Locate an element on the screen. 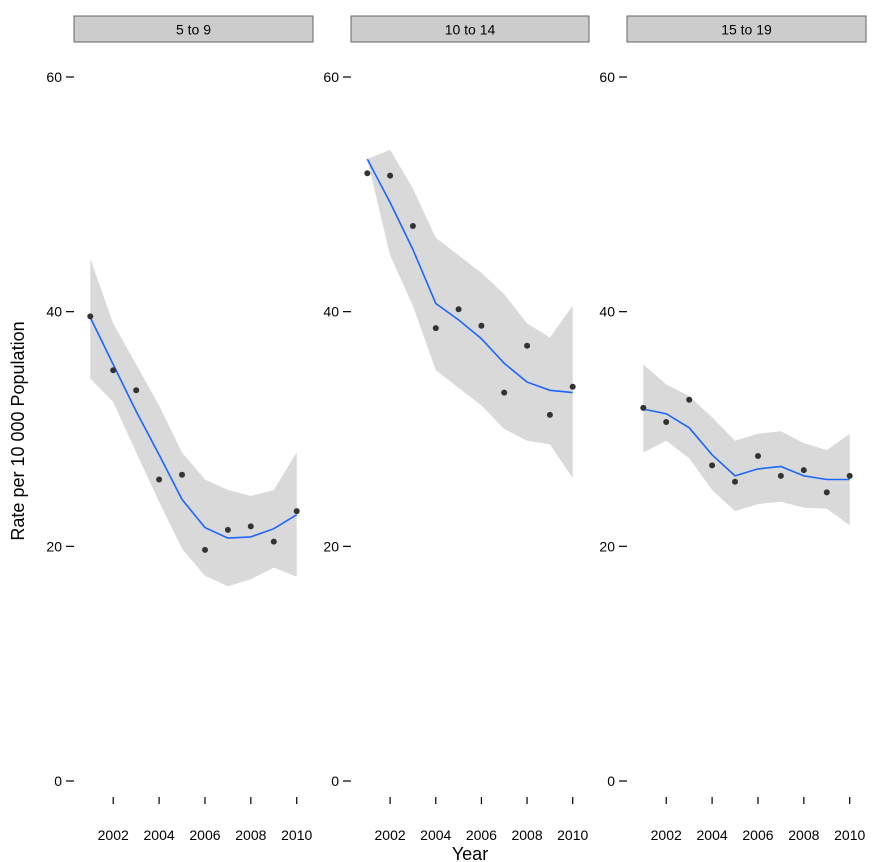 The width and height of the screenshot is (872, 862). y-axis-title: Rate per 10 000 Population is located at coordinates (18, 430).